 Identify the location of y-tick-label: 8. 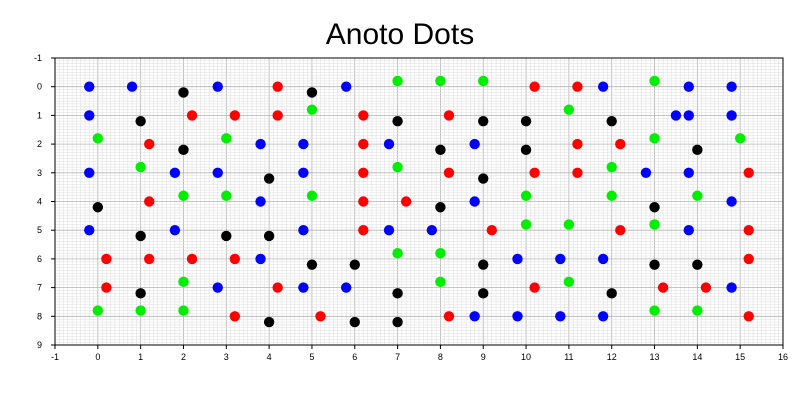
(39, 316).